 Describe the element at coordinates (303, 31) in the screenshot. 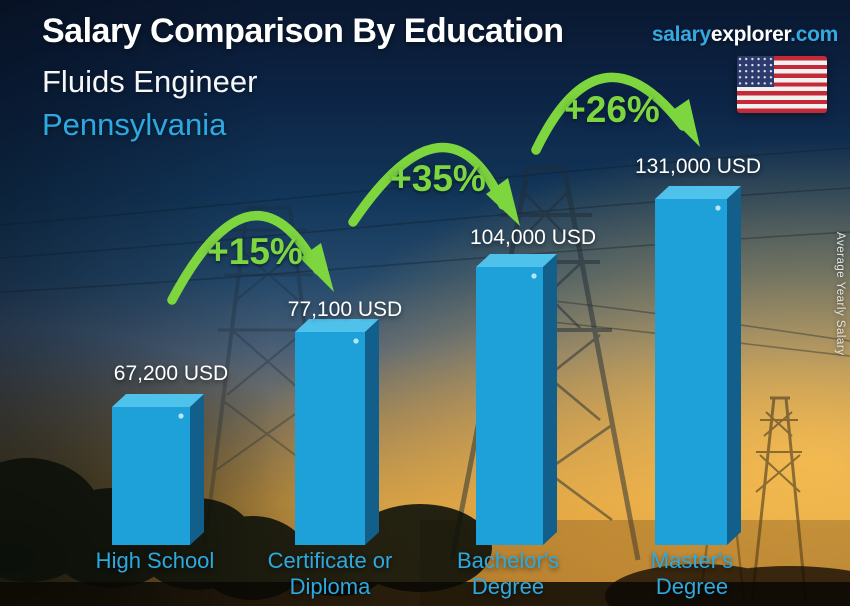

I see `page-title: Salary Comparison By Education` at that location.